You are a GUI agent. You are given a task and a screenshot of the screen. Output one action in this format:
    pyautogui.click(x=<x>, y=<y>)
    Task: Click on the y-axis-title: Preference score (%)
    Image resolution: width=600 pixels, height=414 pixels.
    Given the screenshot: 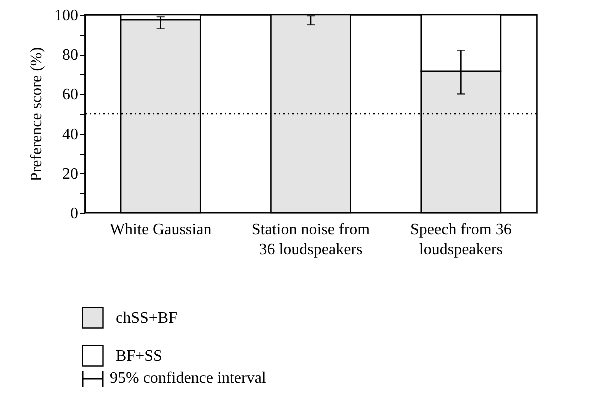 What is the action you would take?
    pyautogui.click(x=37, y=114)
    